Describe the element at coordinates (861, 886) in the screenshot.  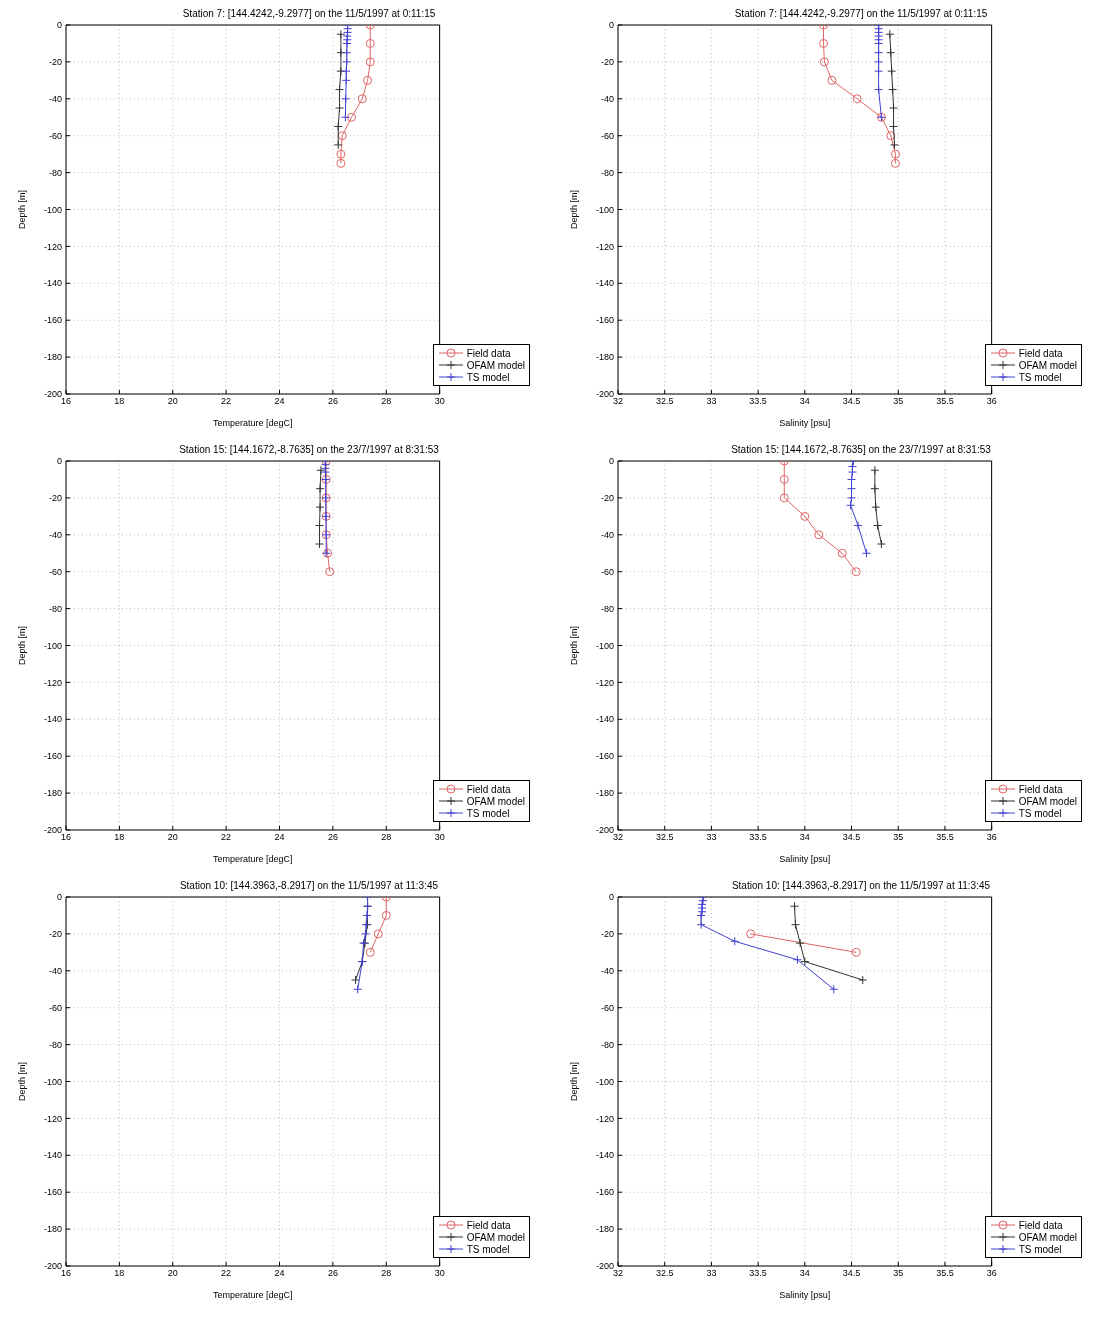
I see `chart-title: Station 10: [144.3963,-8.2917] on the 11/5/1997 at 11:3:45` at that location.